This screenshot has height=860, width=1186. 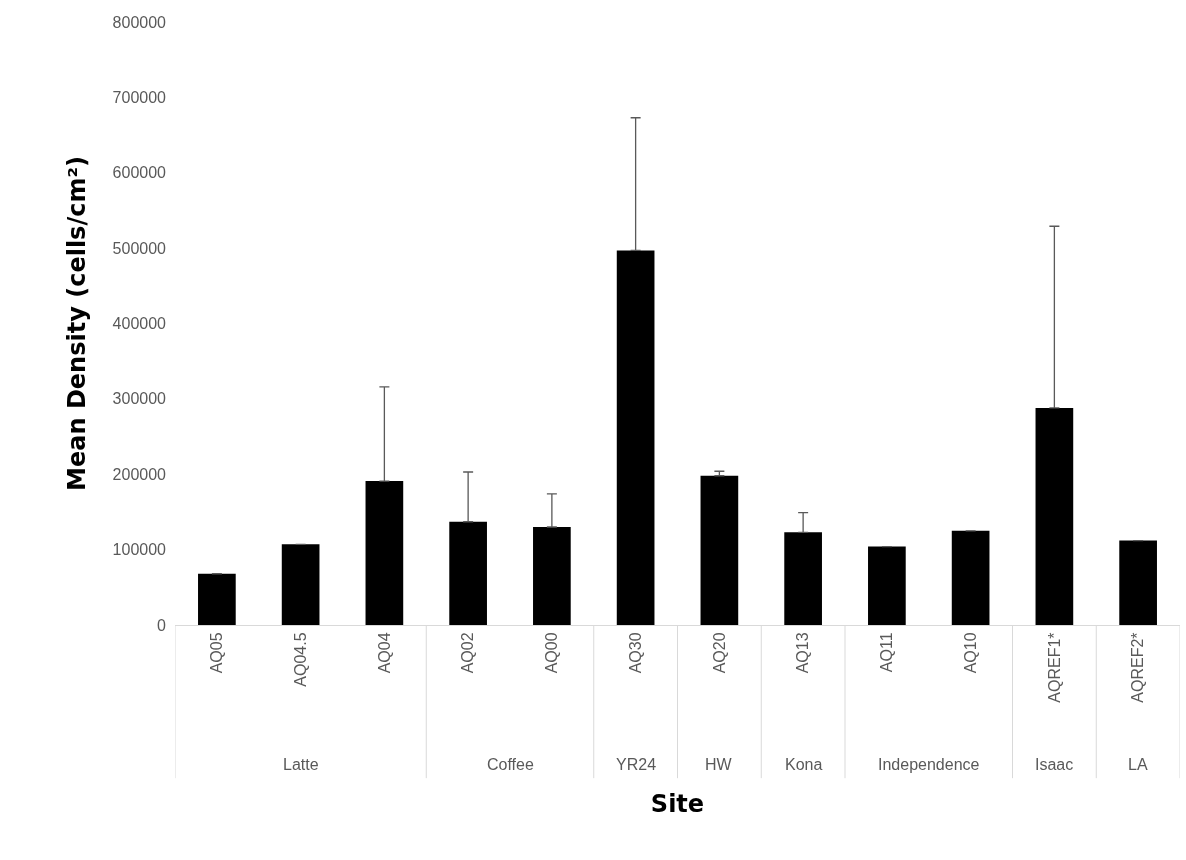 I want to click on y-tick-label: 600000, so click(x=139, y=173).